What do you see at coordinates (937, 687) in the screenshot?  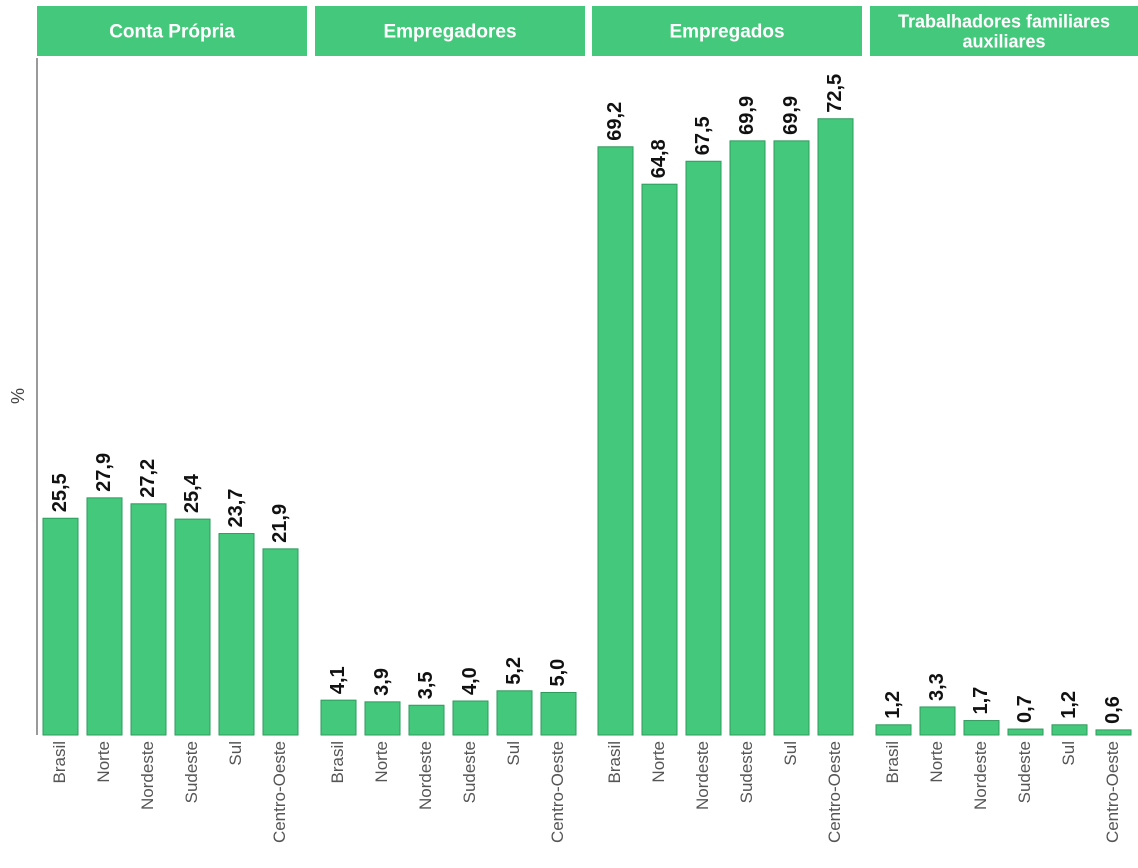 I see `bar-value-label: 3,3` at bounding box center [937, 687].